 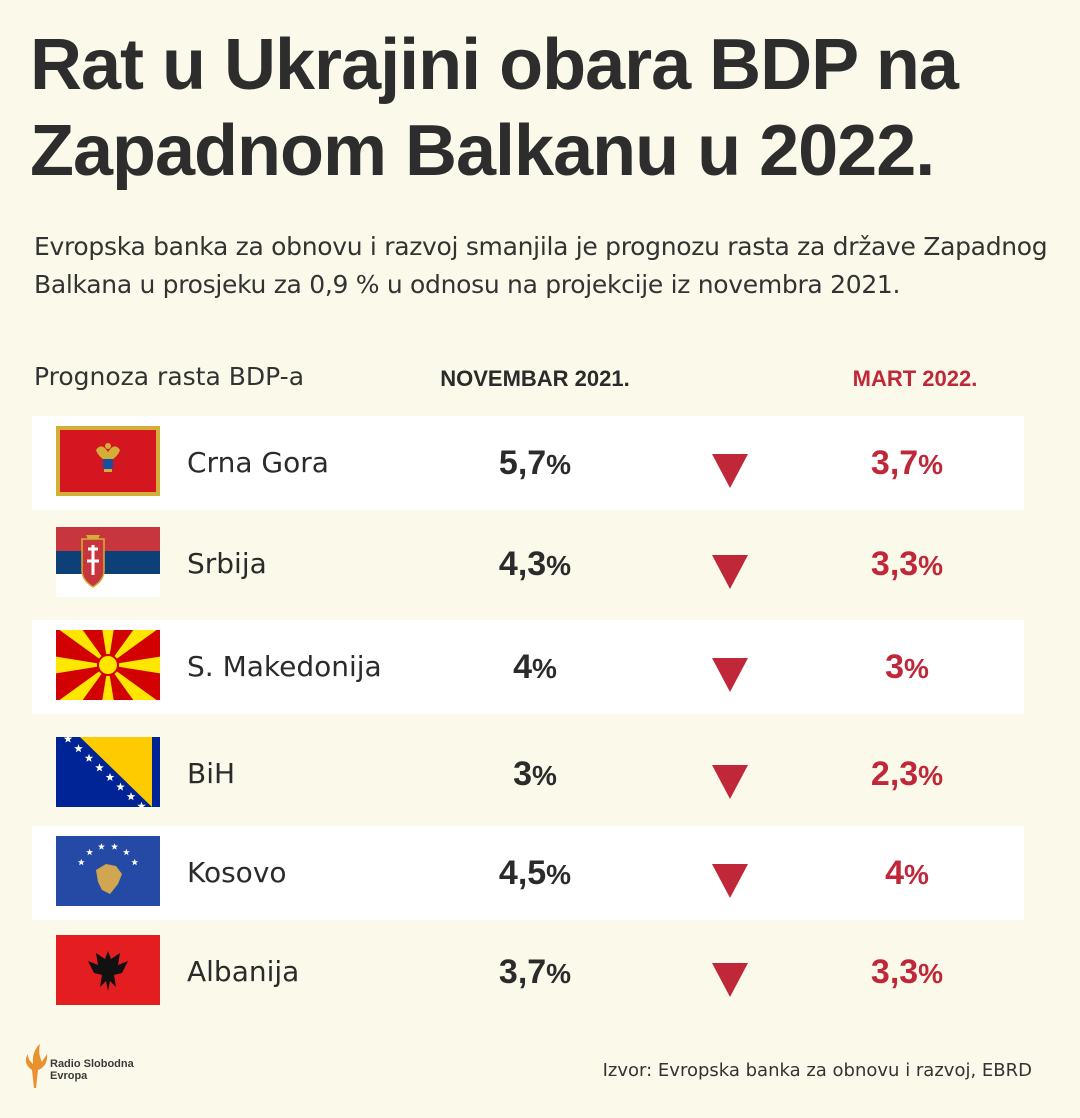 What do you see at coordinates (108, 970) in the screenshot?
I see `albania-flag-icon` at bounding box center [108, 970].